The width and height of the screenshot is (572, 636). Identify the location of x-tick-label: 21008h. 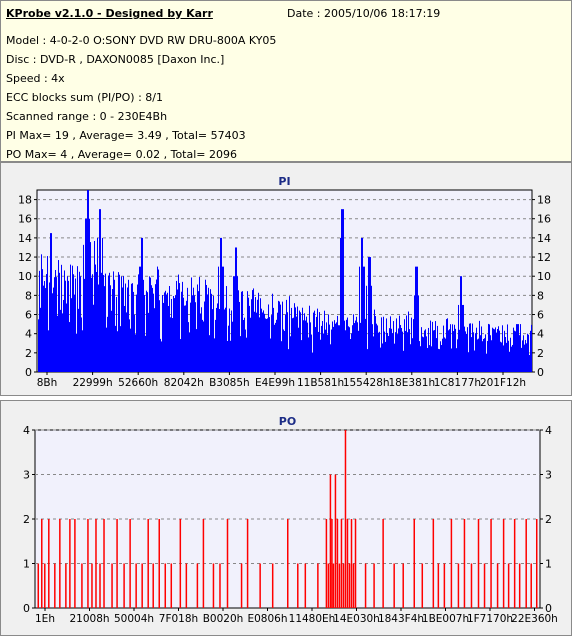
(89, 619).